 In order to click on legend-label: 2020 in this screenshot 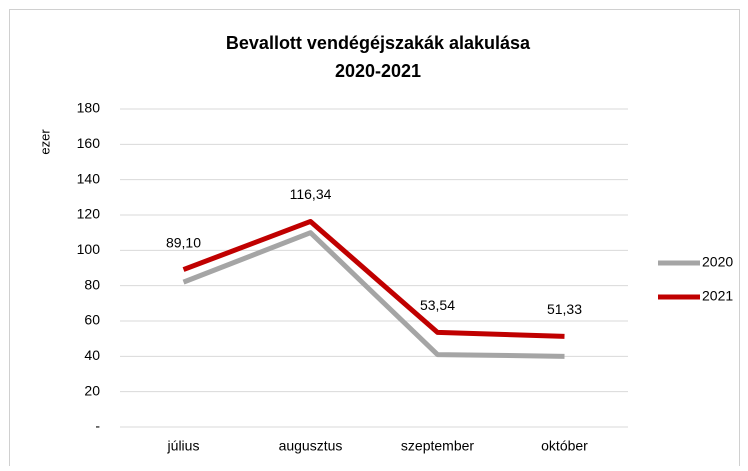, I will do `click(717, 262)`.